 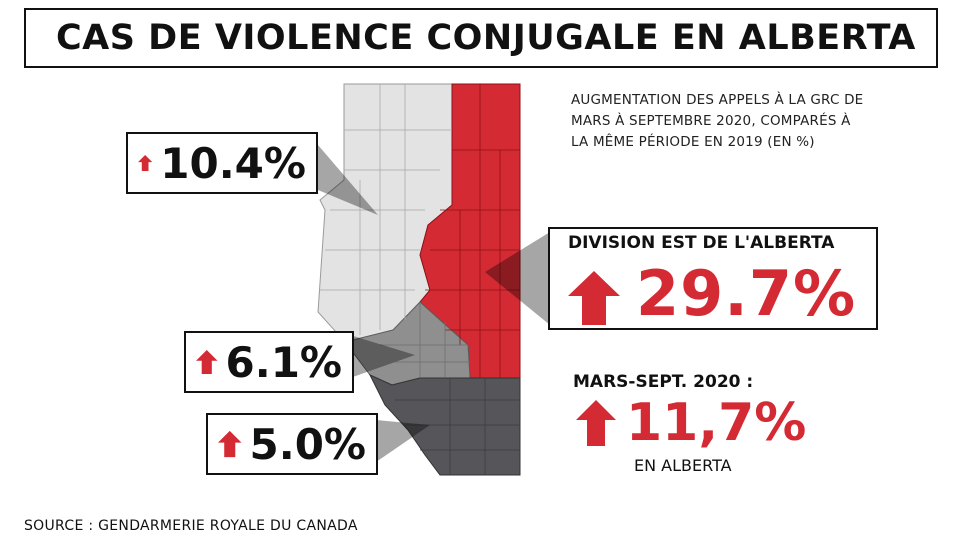 What do you see at coordinates (386, 209) in the screenshot?
I see `county-lines` at bounding box center [386, 209].